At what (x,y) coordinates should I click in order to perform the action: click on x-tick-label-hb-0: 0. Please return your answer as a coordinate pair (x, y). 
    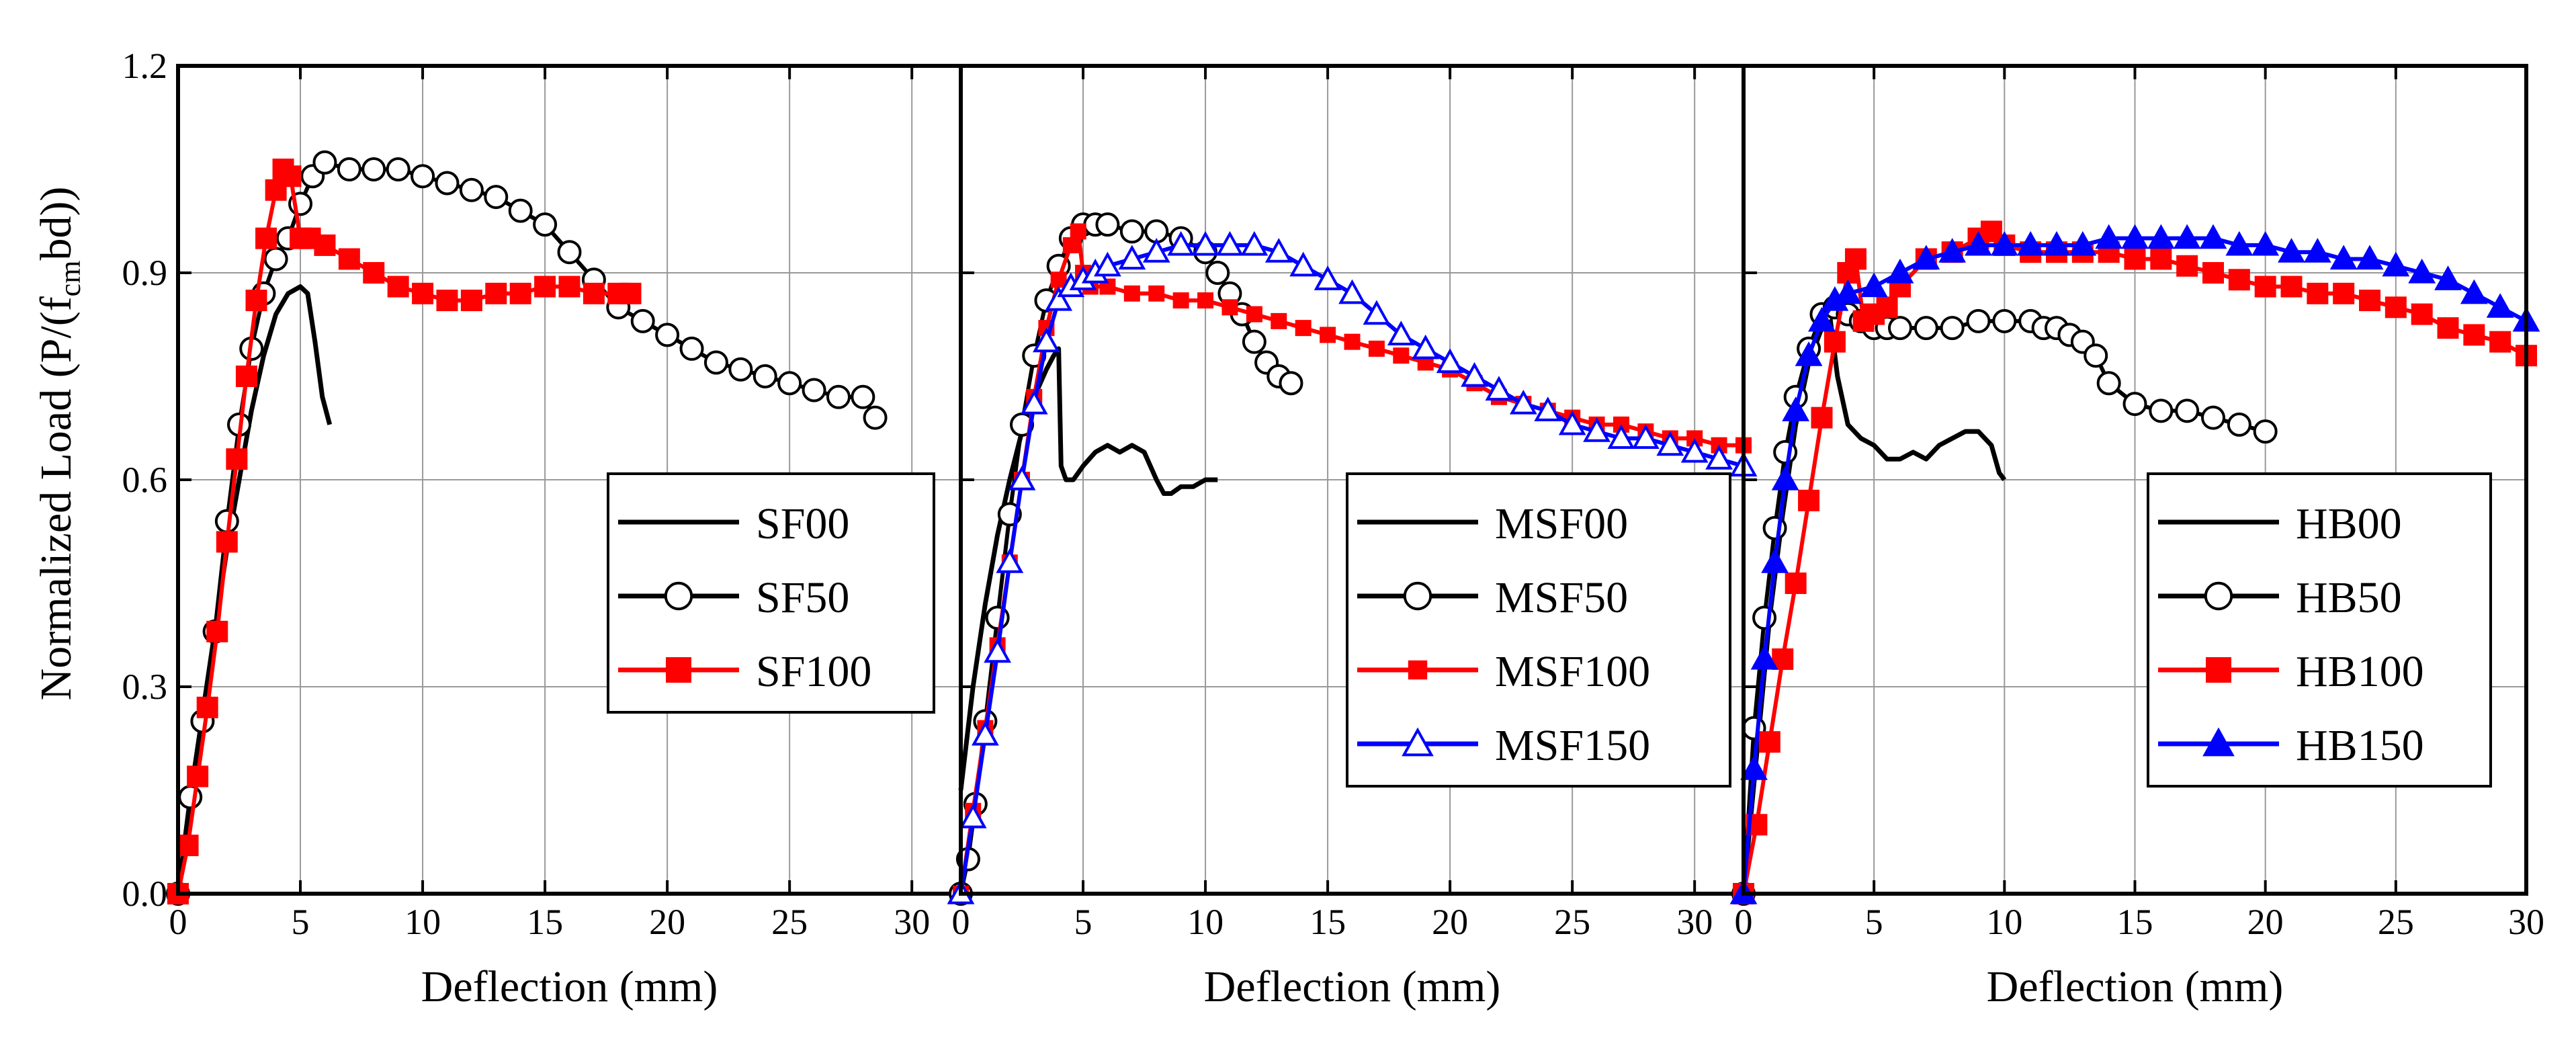
    Looking at the image, I should click on (1744, 922).